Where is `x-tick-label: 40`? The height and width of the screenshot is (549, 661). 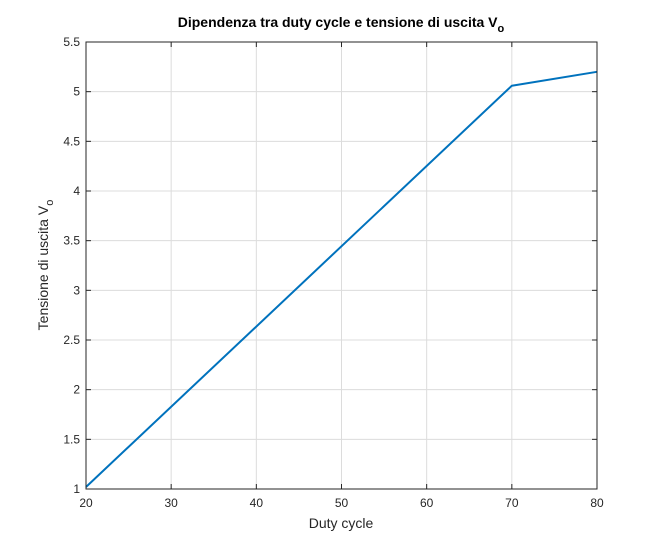 x-tick-label: 40 is located at coordinates (257, 503).